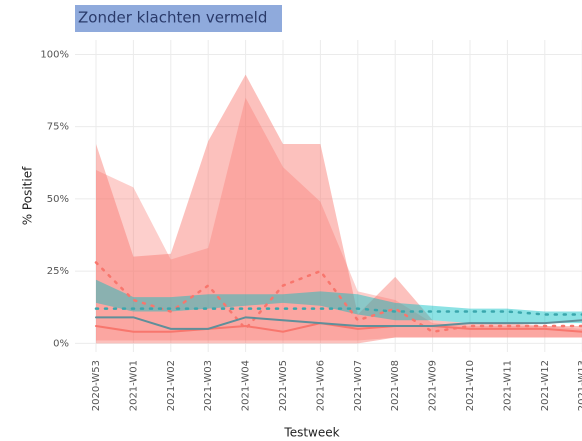 The height and width of the screenshot is (441, 582). What do you see at coordinates (58, 127) in the screenshot?
I see `y-tick-label: 75%` at bounding box center [58, 127].